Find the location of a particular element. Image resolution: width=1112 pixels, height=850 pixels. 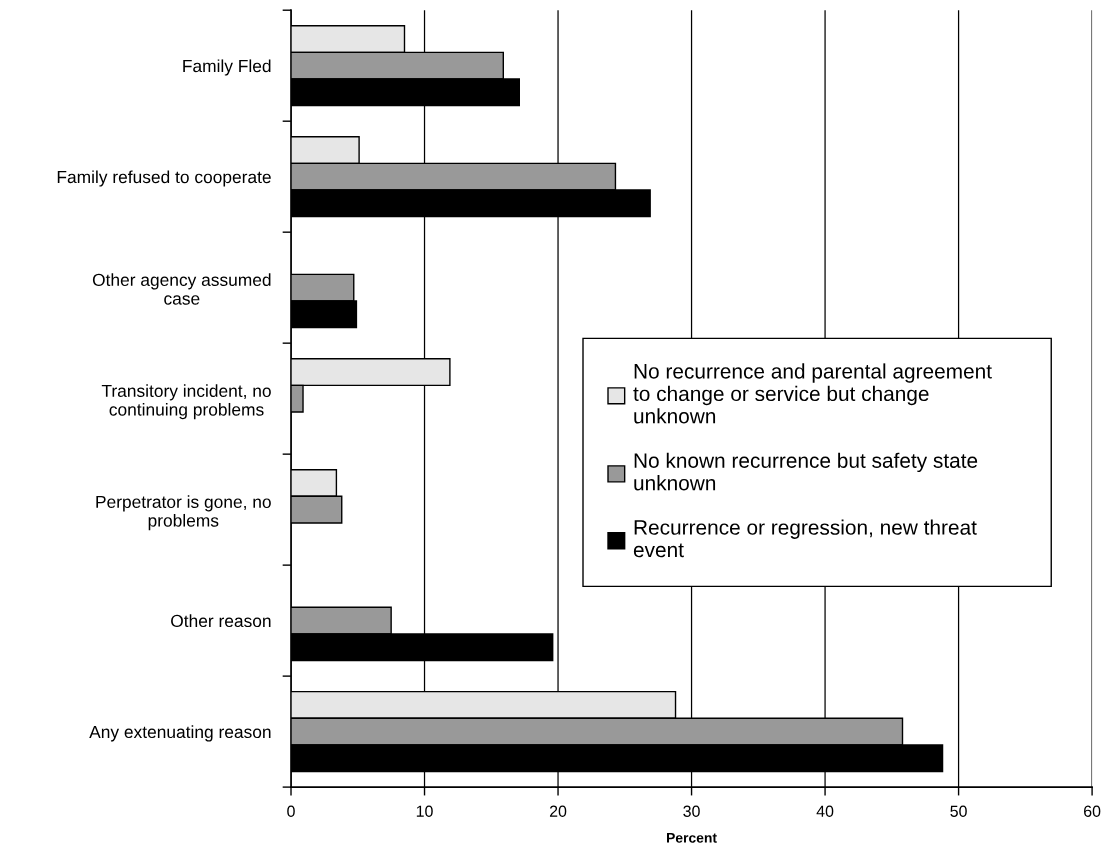

x-tick-label: 40 is located at coordinates (825, 811).